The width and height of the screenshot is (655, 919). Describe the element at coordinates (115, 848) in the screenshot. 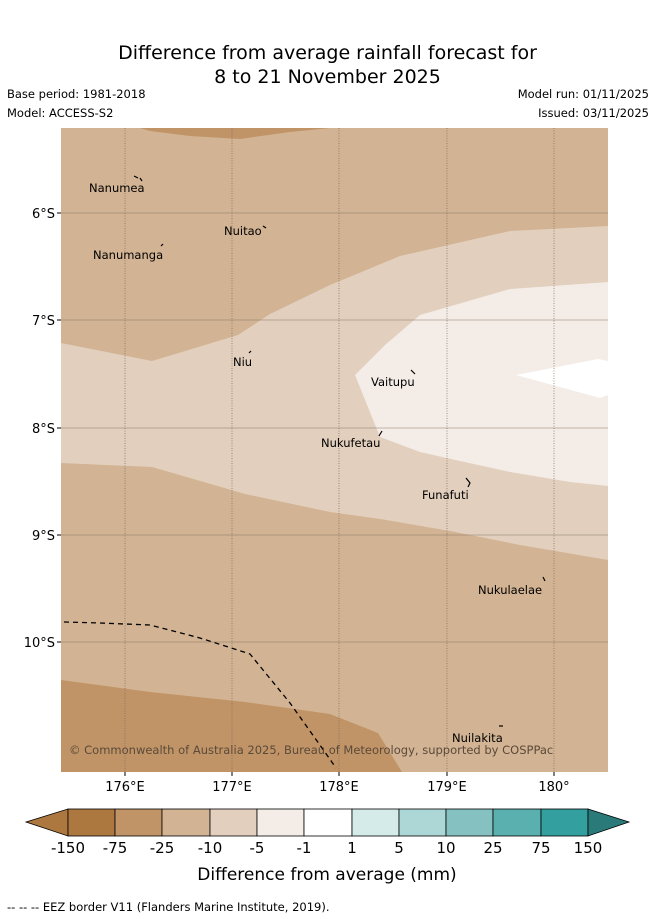

I see `colorbar-label-minus75: -75` at that location.